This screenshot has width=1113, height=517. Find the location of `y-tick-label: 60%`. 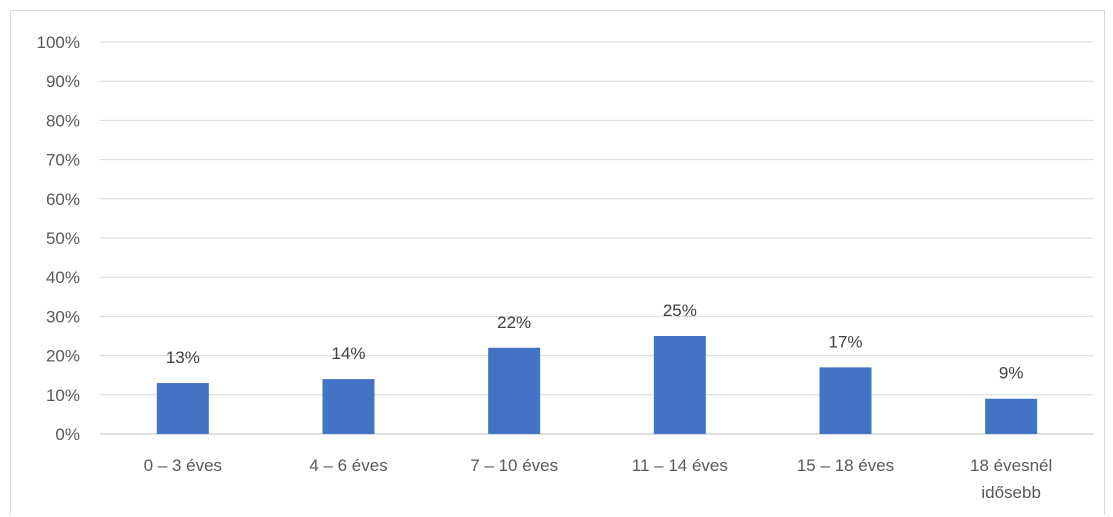

y-tick-label: 60% is located at coordinates (63, 199).